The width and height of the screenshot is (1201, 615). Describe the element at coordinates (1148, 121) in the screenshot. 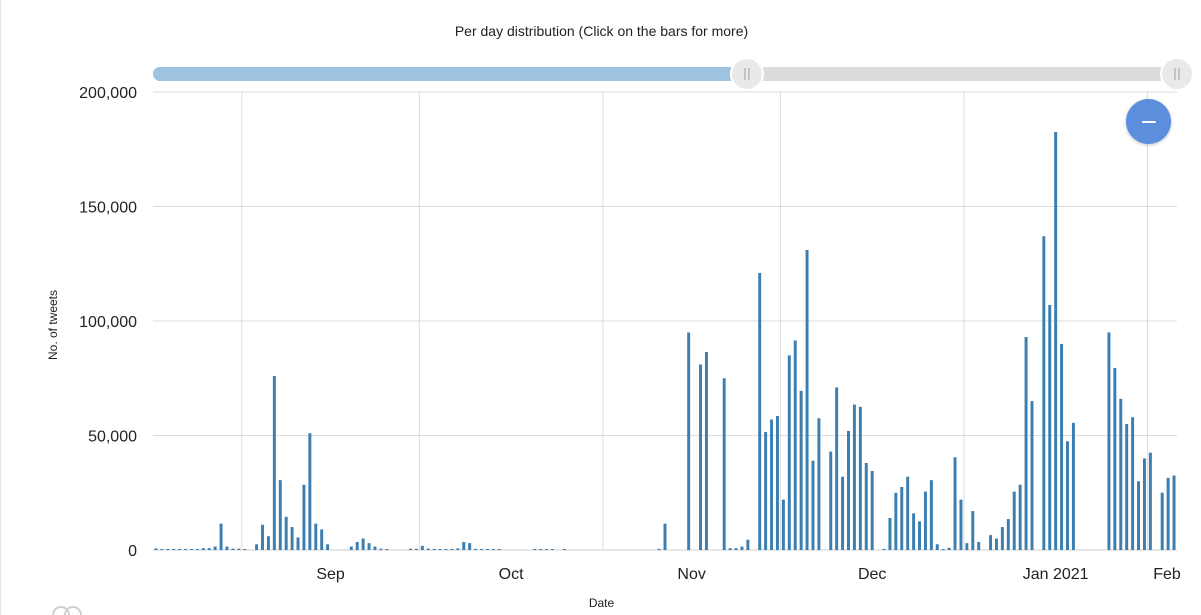

I see `zoom-out-button` at that location.